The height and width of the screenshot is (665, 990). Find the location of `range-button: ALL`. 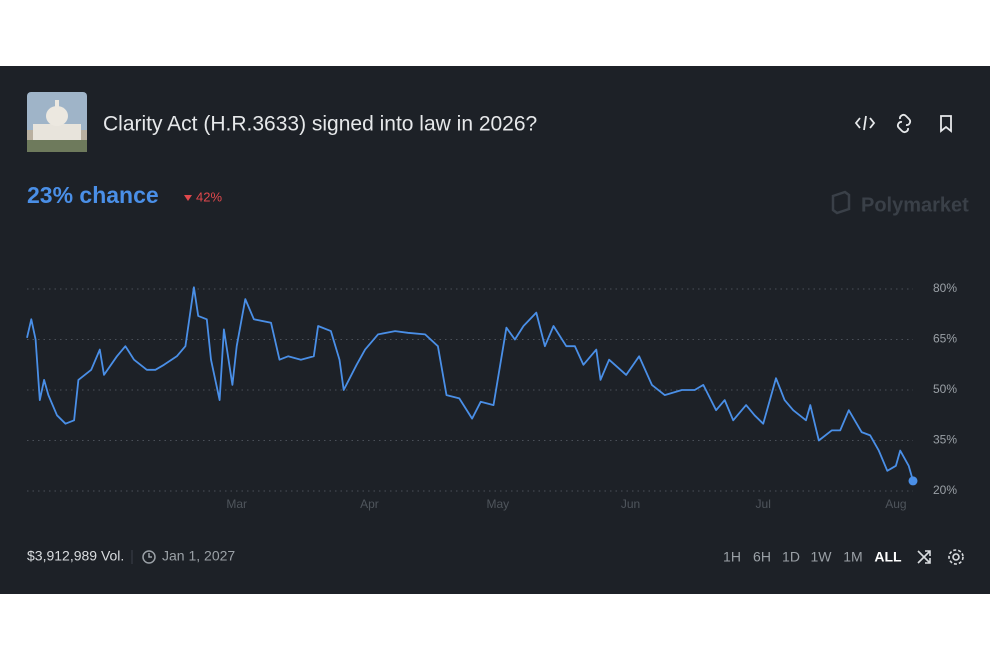

range-button: ALL is located at coordinates (888, 557).